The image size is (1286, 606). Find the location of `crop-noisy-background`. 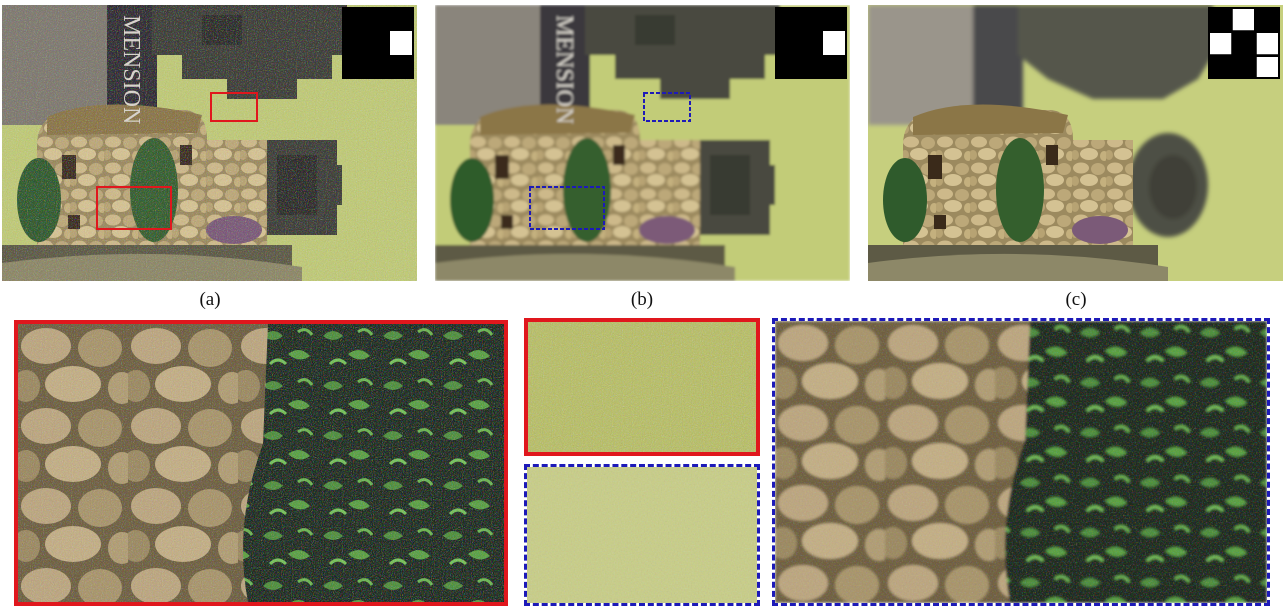

crop-noisy-background is located at coordinates (642, 387).